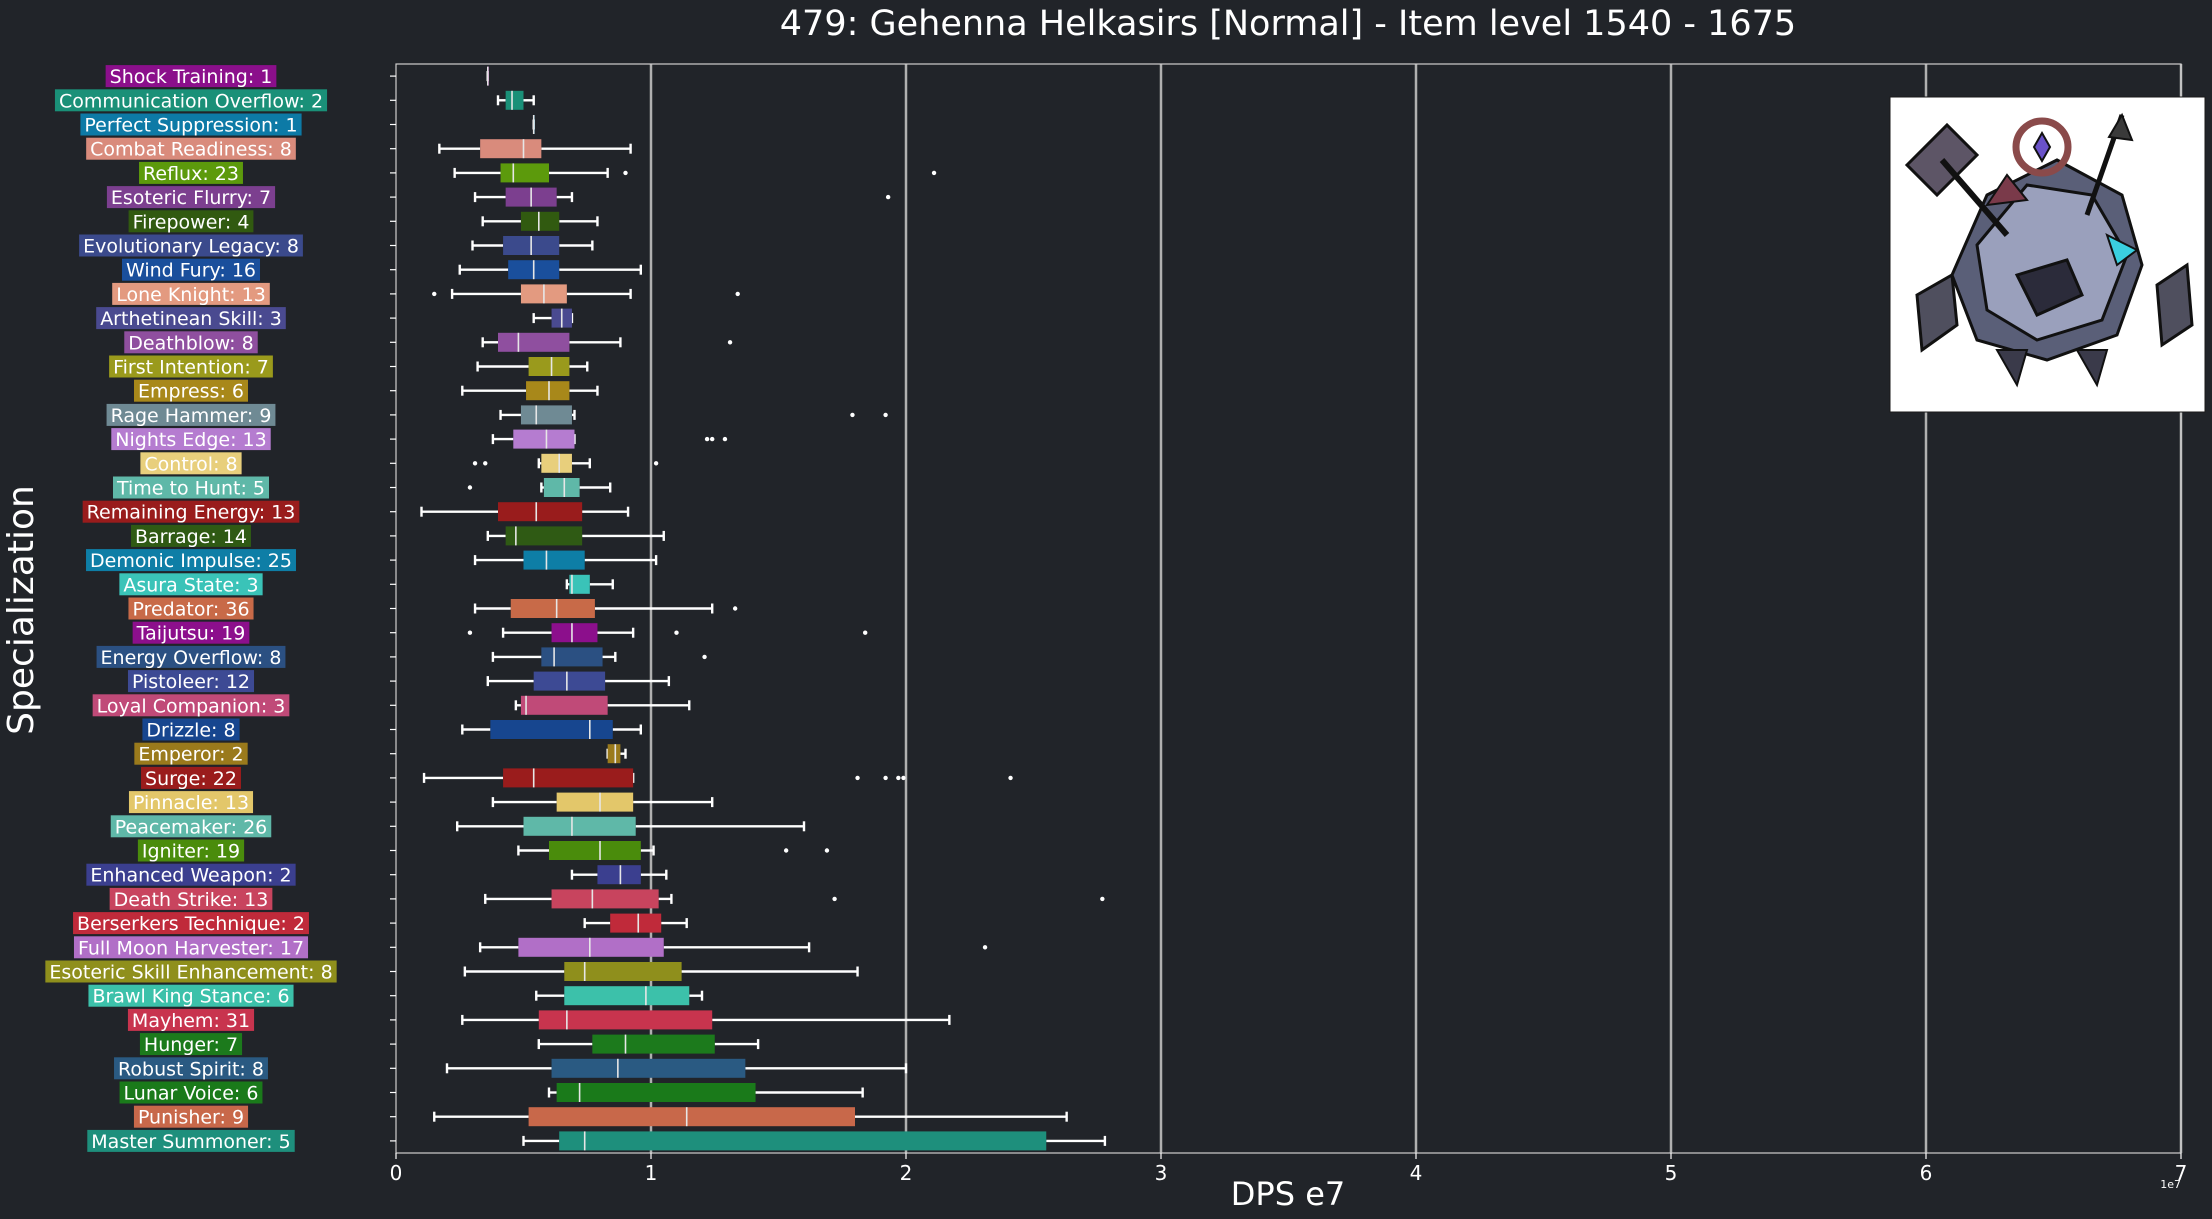  I want to click on category-label-text: Predator: 36, so click(190, 610).